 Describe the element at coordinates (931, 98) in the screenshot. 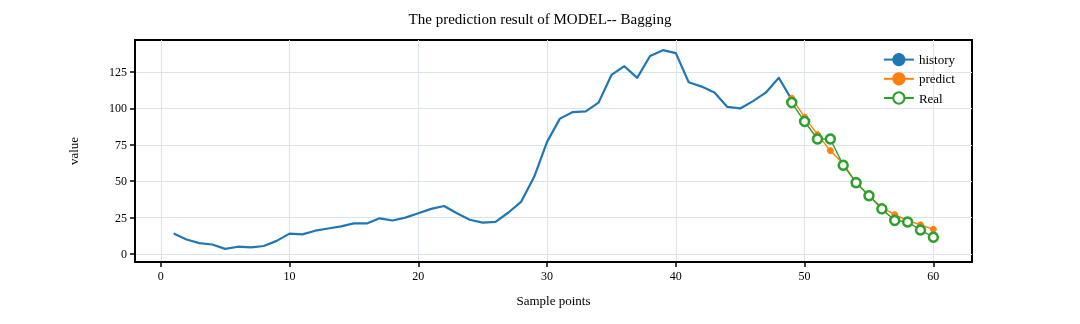

I see `legend-label: Real` at that location.